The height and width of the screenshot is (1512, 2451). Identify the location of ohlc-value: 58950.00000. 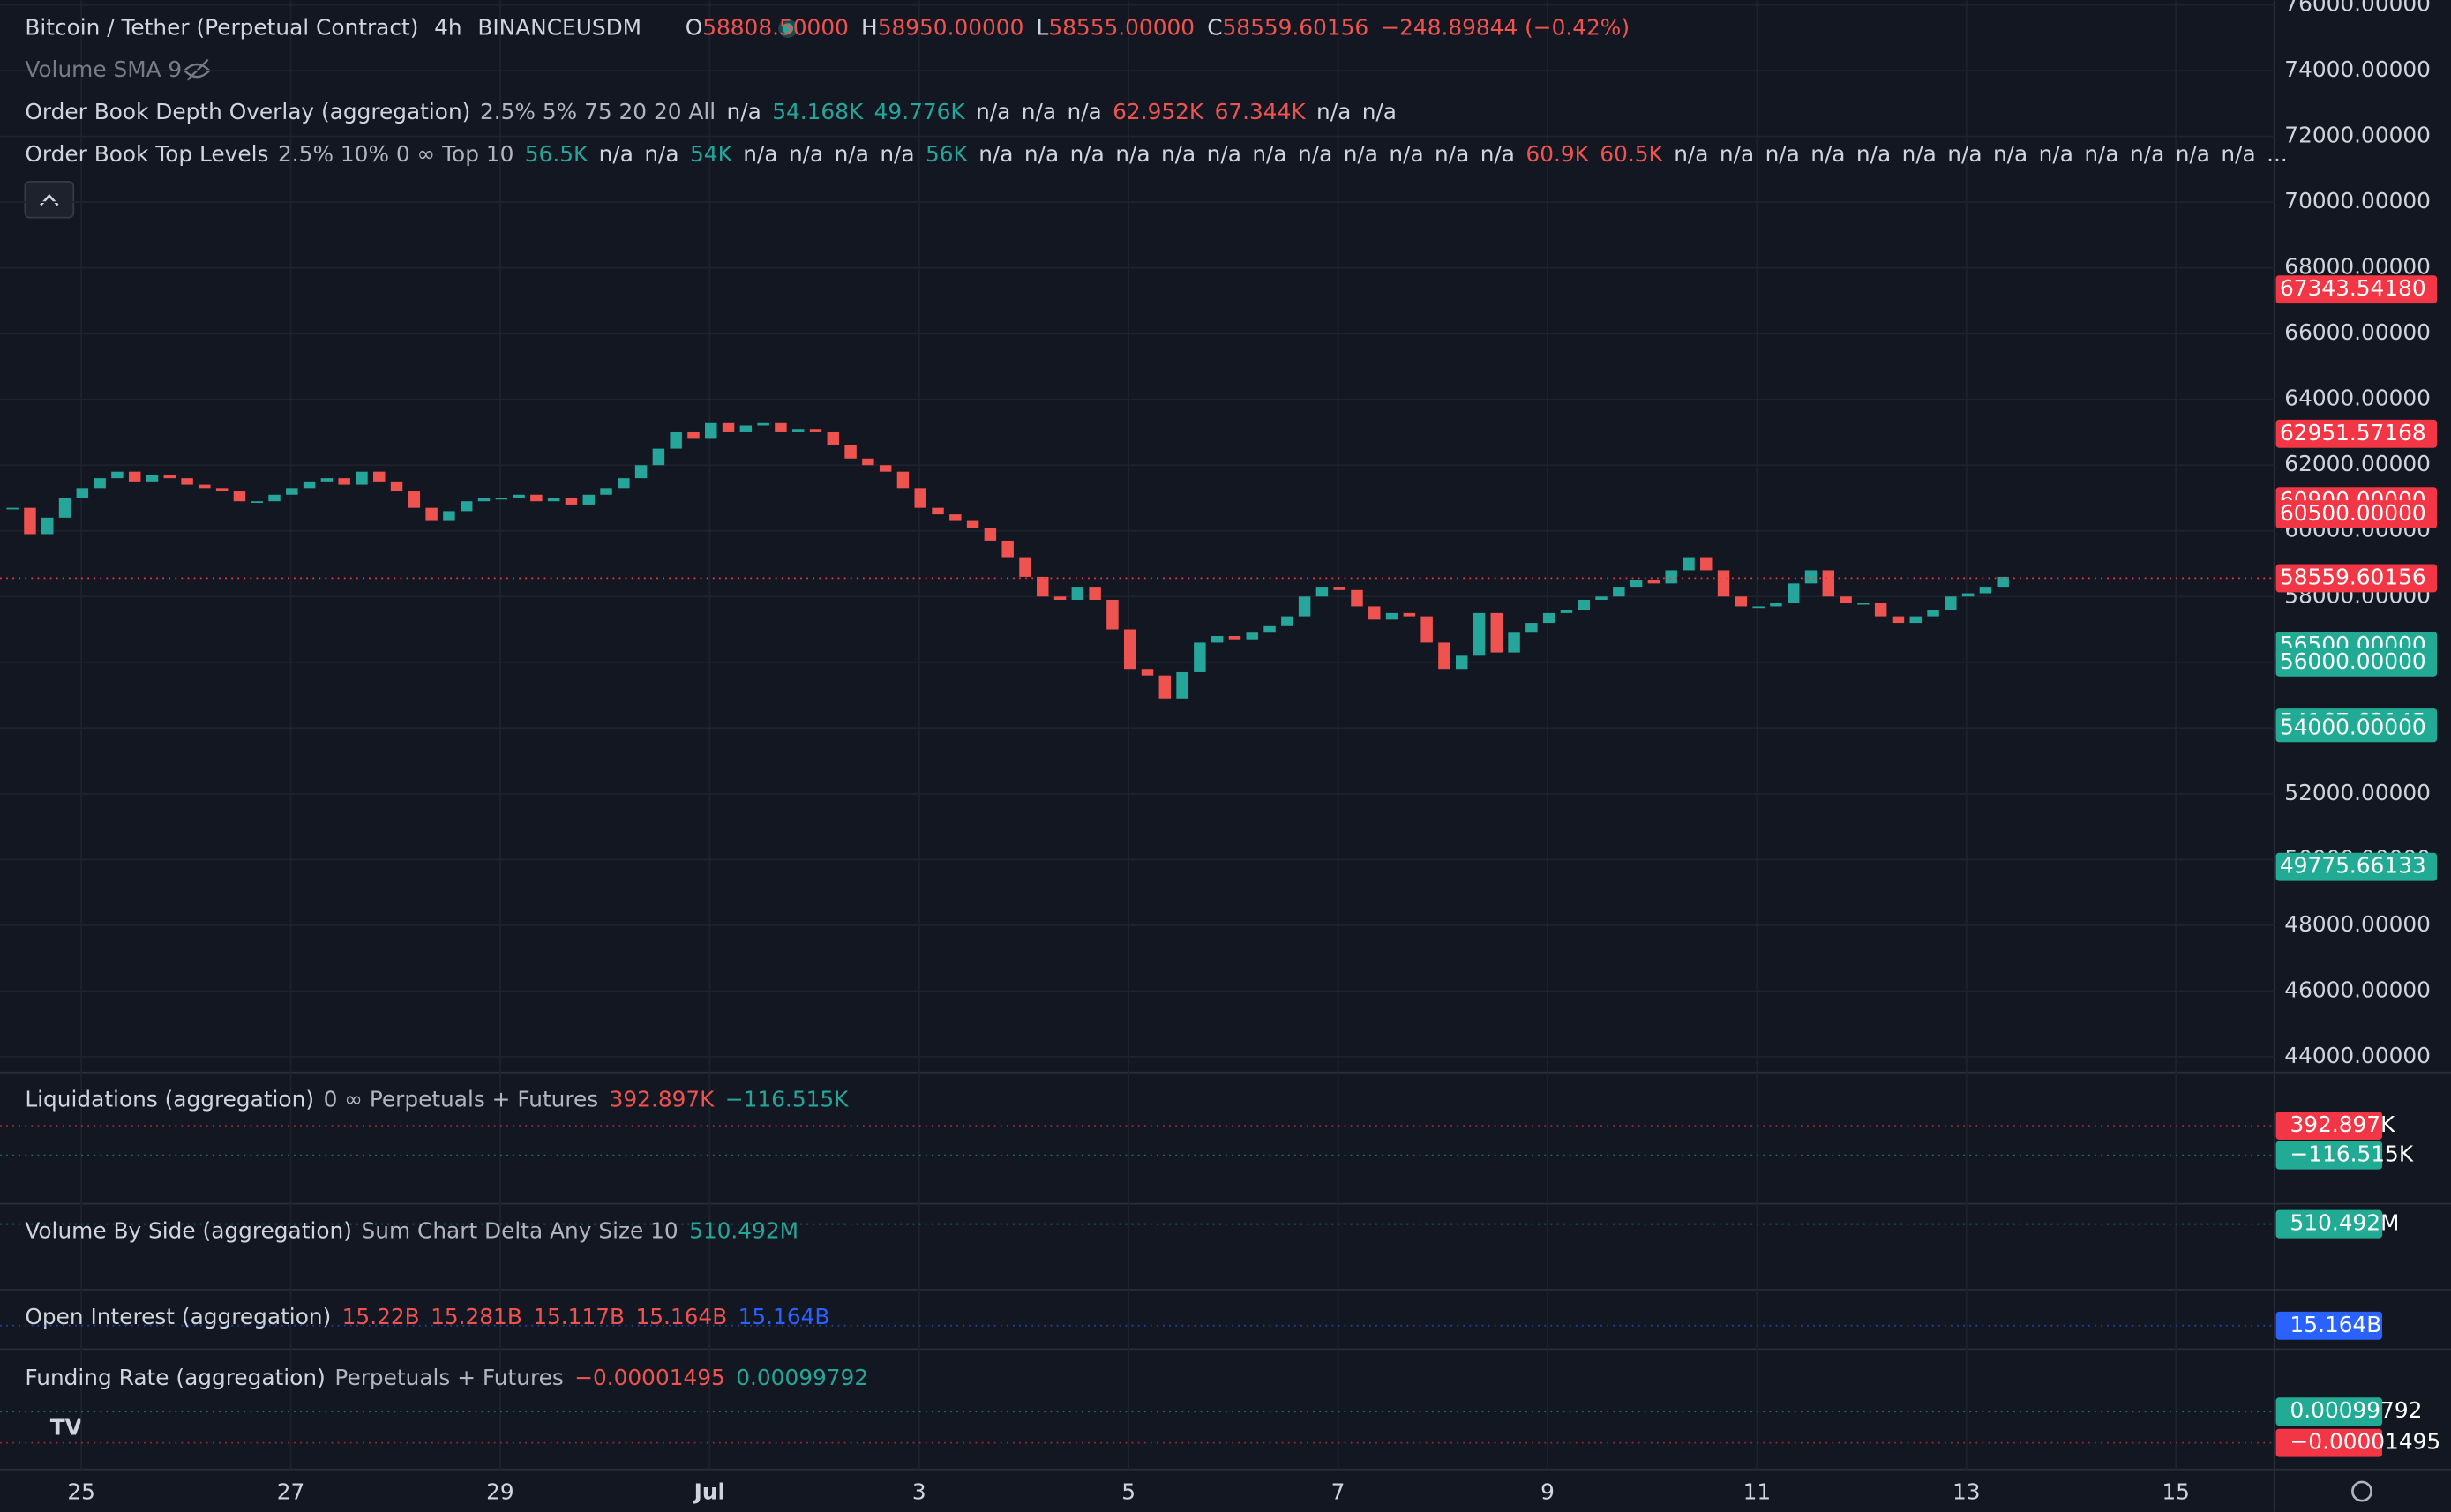
(951, 27).